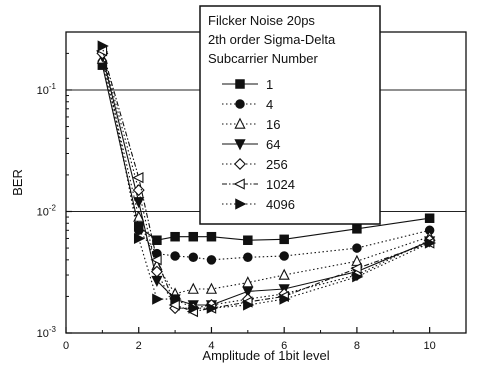 The image size is (479, 370). What do you see at coordinates (47, 332) in the screenshot?
I see `y-tick-label: 10⁻³` at bounding box center [47, 332].